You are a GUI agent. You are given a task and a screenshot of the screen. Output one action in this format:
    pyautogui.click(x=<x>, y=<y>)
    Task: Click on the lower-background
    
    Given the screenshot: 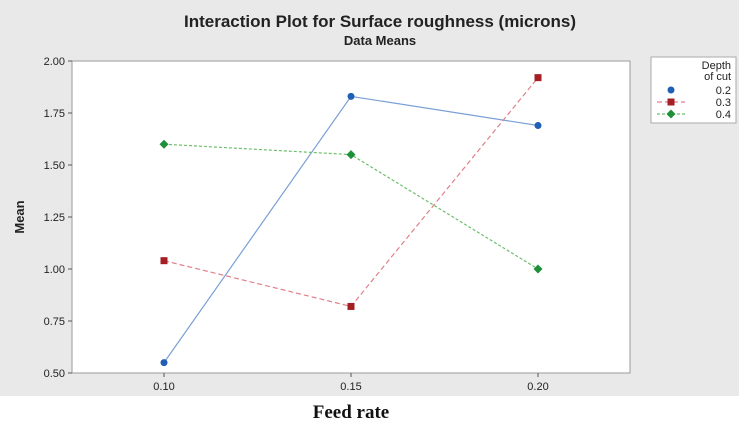 What is the action you would take?
    pyautogui.click(x=369, y=410)
    